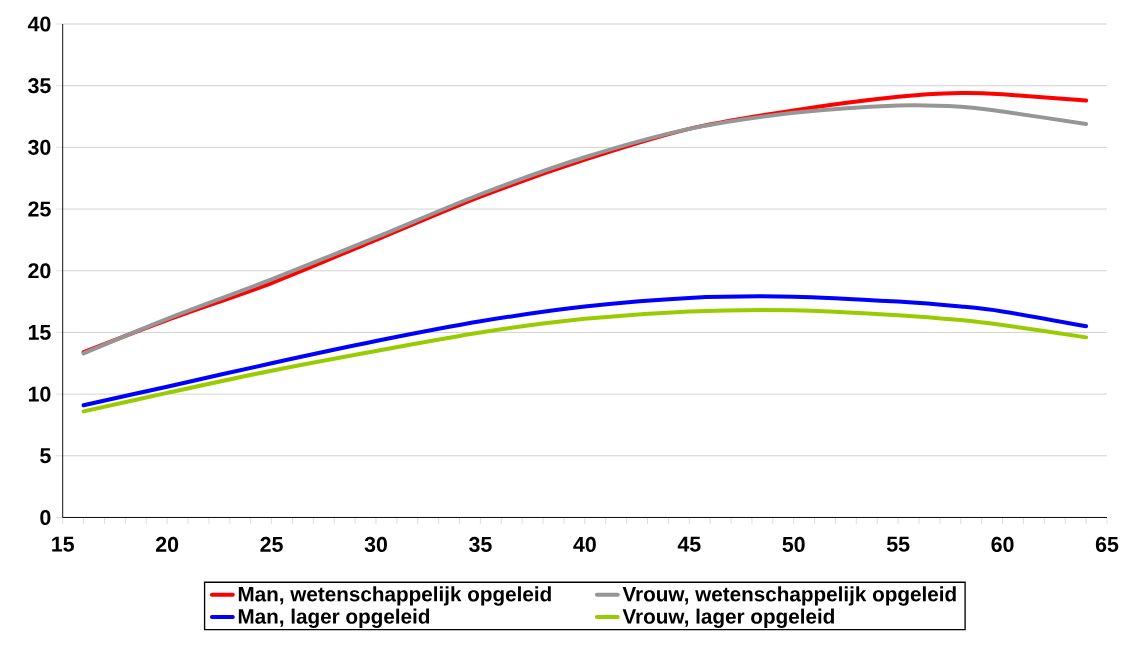  What do you see at coordinates (689, 544) in the screenshot?
I see `x-tick-label: 45` at bounding box center [689, 544].